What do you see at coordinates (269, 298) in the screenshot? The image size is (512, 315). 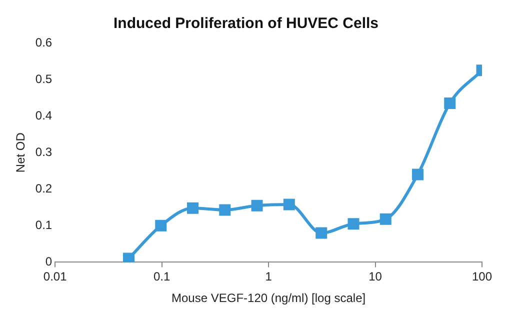 I see `x-axis-title: Mouse VEGF-120 (ng/ml) [log scale]` at bounding box center [269, 298].